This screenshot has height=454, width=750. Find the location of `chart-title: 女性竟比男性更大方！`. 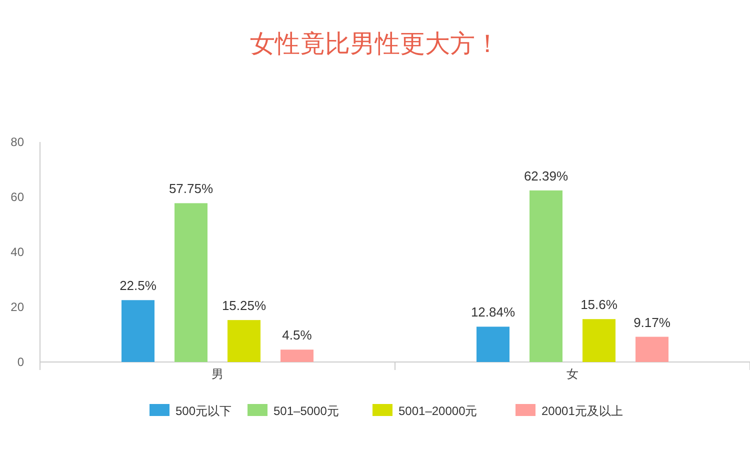

chart-title: 女性竟比男性更大方！ is located at coordinates (375, 44).